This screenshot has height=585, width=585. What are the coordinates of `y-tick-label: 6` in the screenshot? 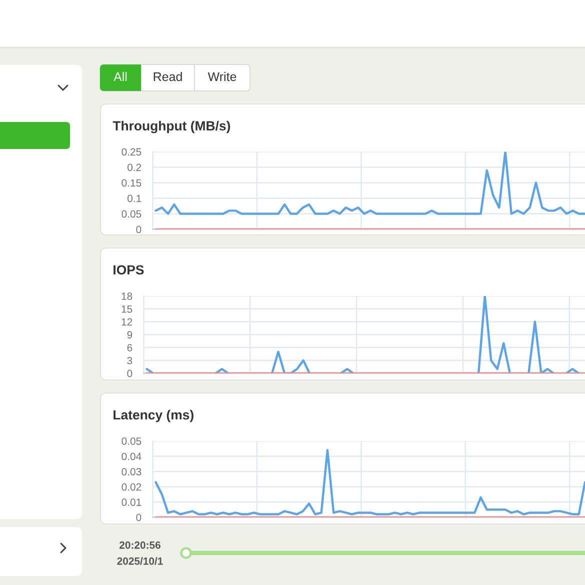 It's located at (129, 348).